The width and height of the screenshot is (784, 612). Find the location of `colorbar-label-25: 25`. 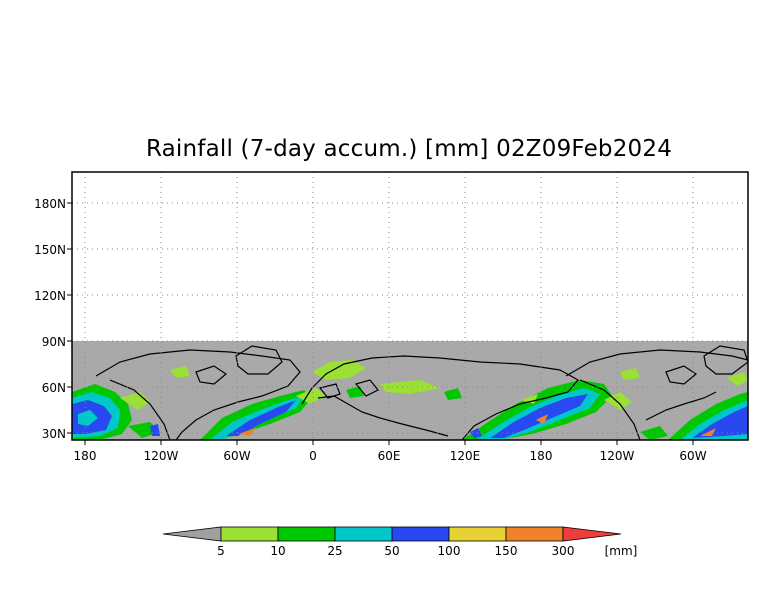

colorbar-label-25: 25 is located at coordinates (334, 551).